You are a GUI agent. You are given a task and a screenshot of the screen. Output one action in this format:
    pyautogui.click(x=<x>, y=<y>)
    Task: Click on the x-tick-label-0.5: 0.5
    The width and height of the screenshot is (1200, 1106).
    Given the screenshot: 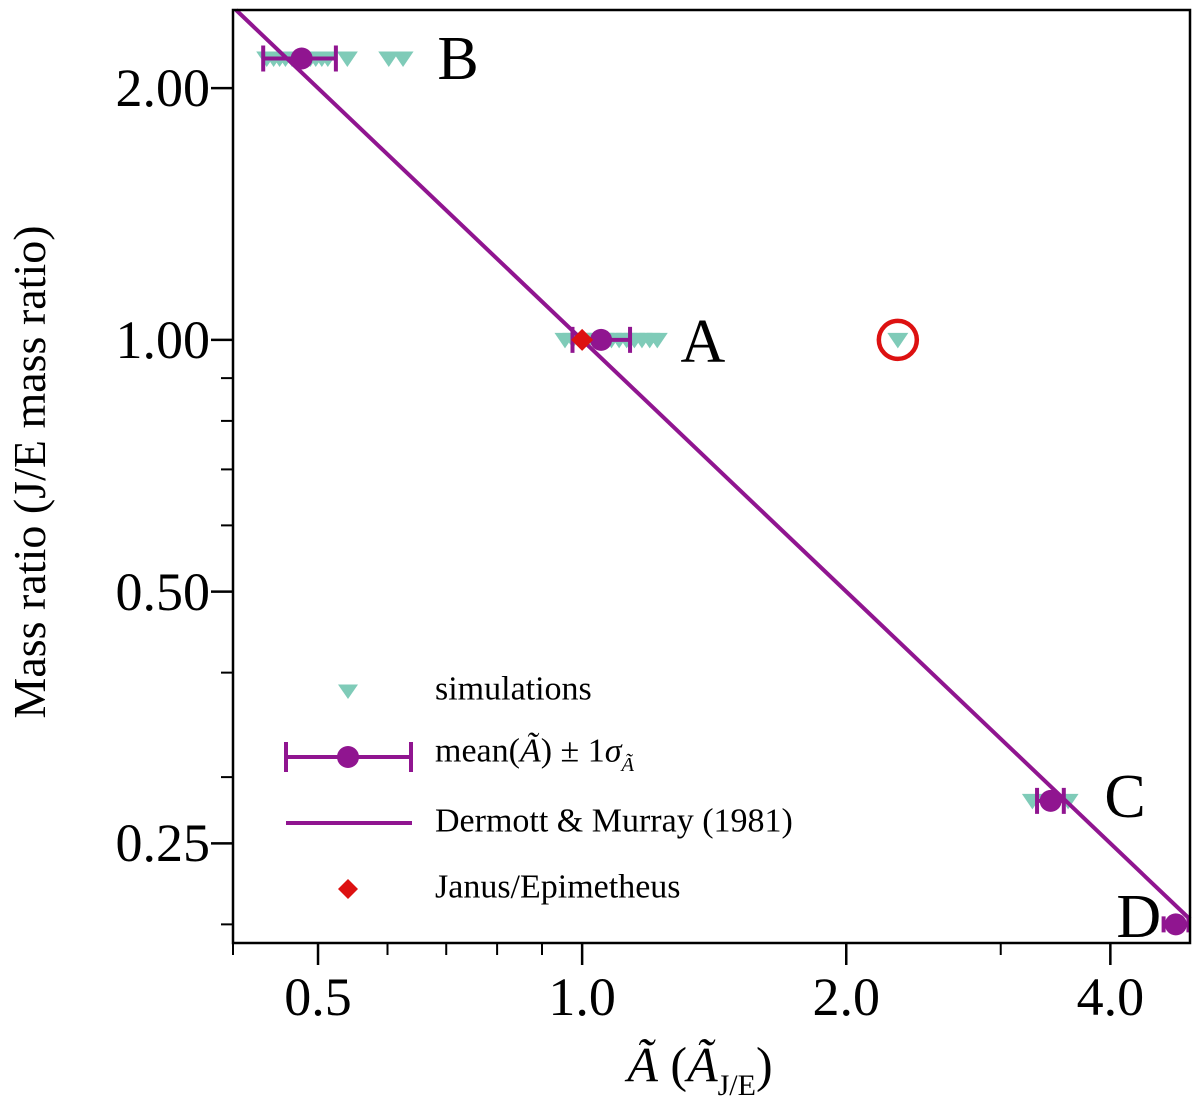 What is the action you would take?
    pyautogui.click(x=318, y=997)
    